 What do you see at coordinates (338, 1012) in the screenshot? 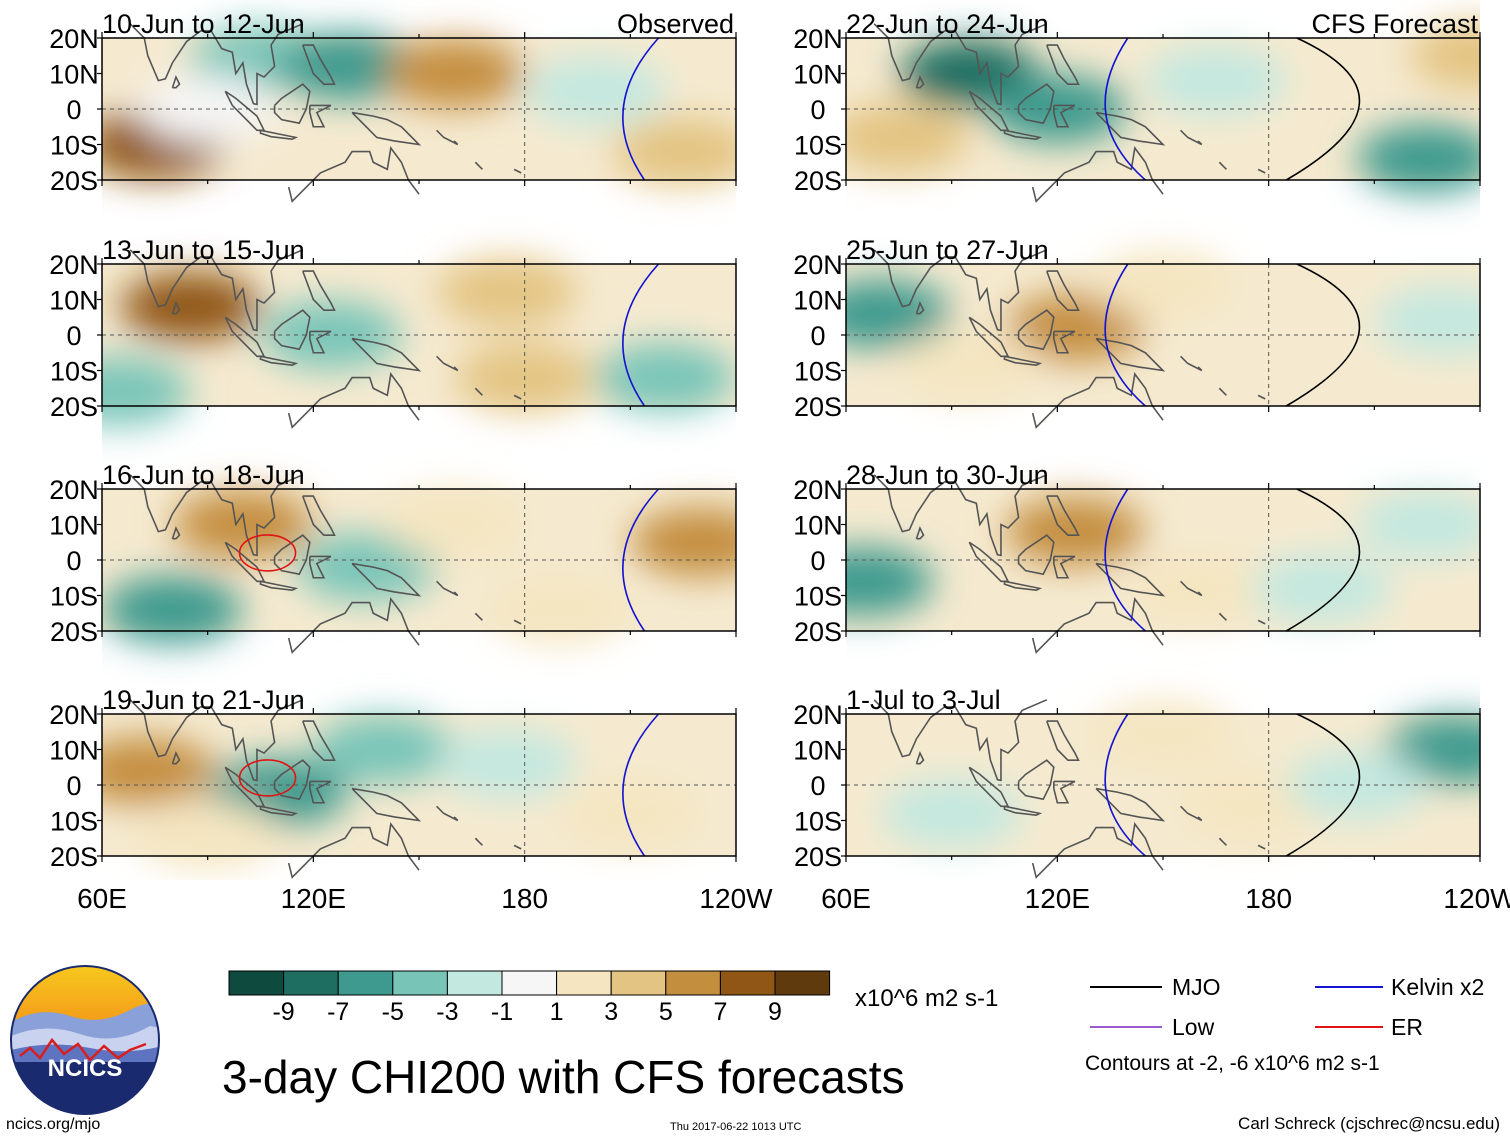
I see `colorbar-tick-label: -7` at bounding box center [338, 1012].